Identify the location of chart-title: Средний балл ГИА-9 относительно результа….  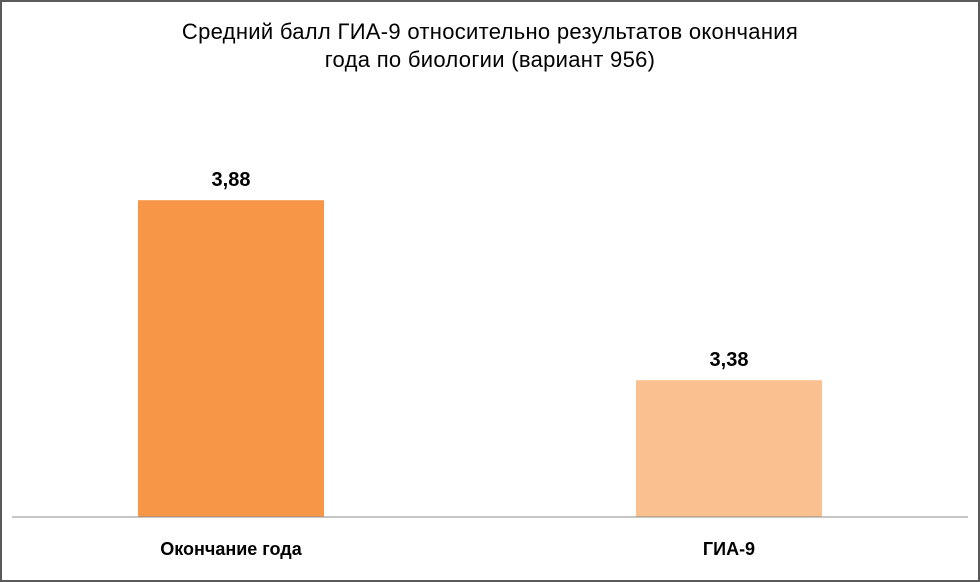
(490, 46).